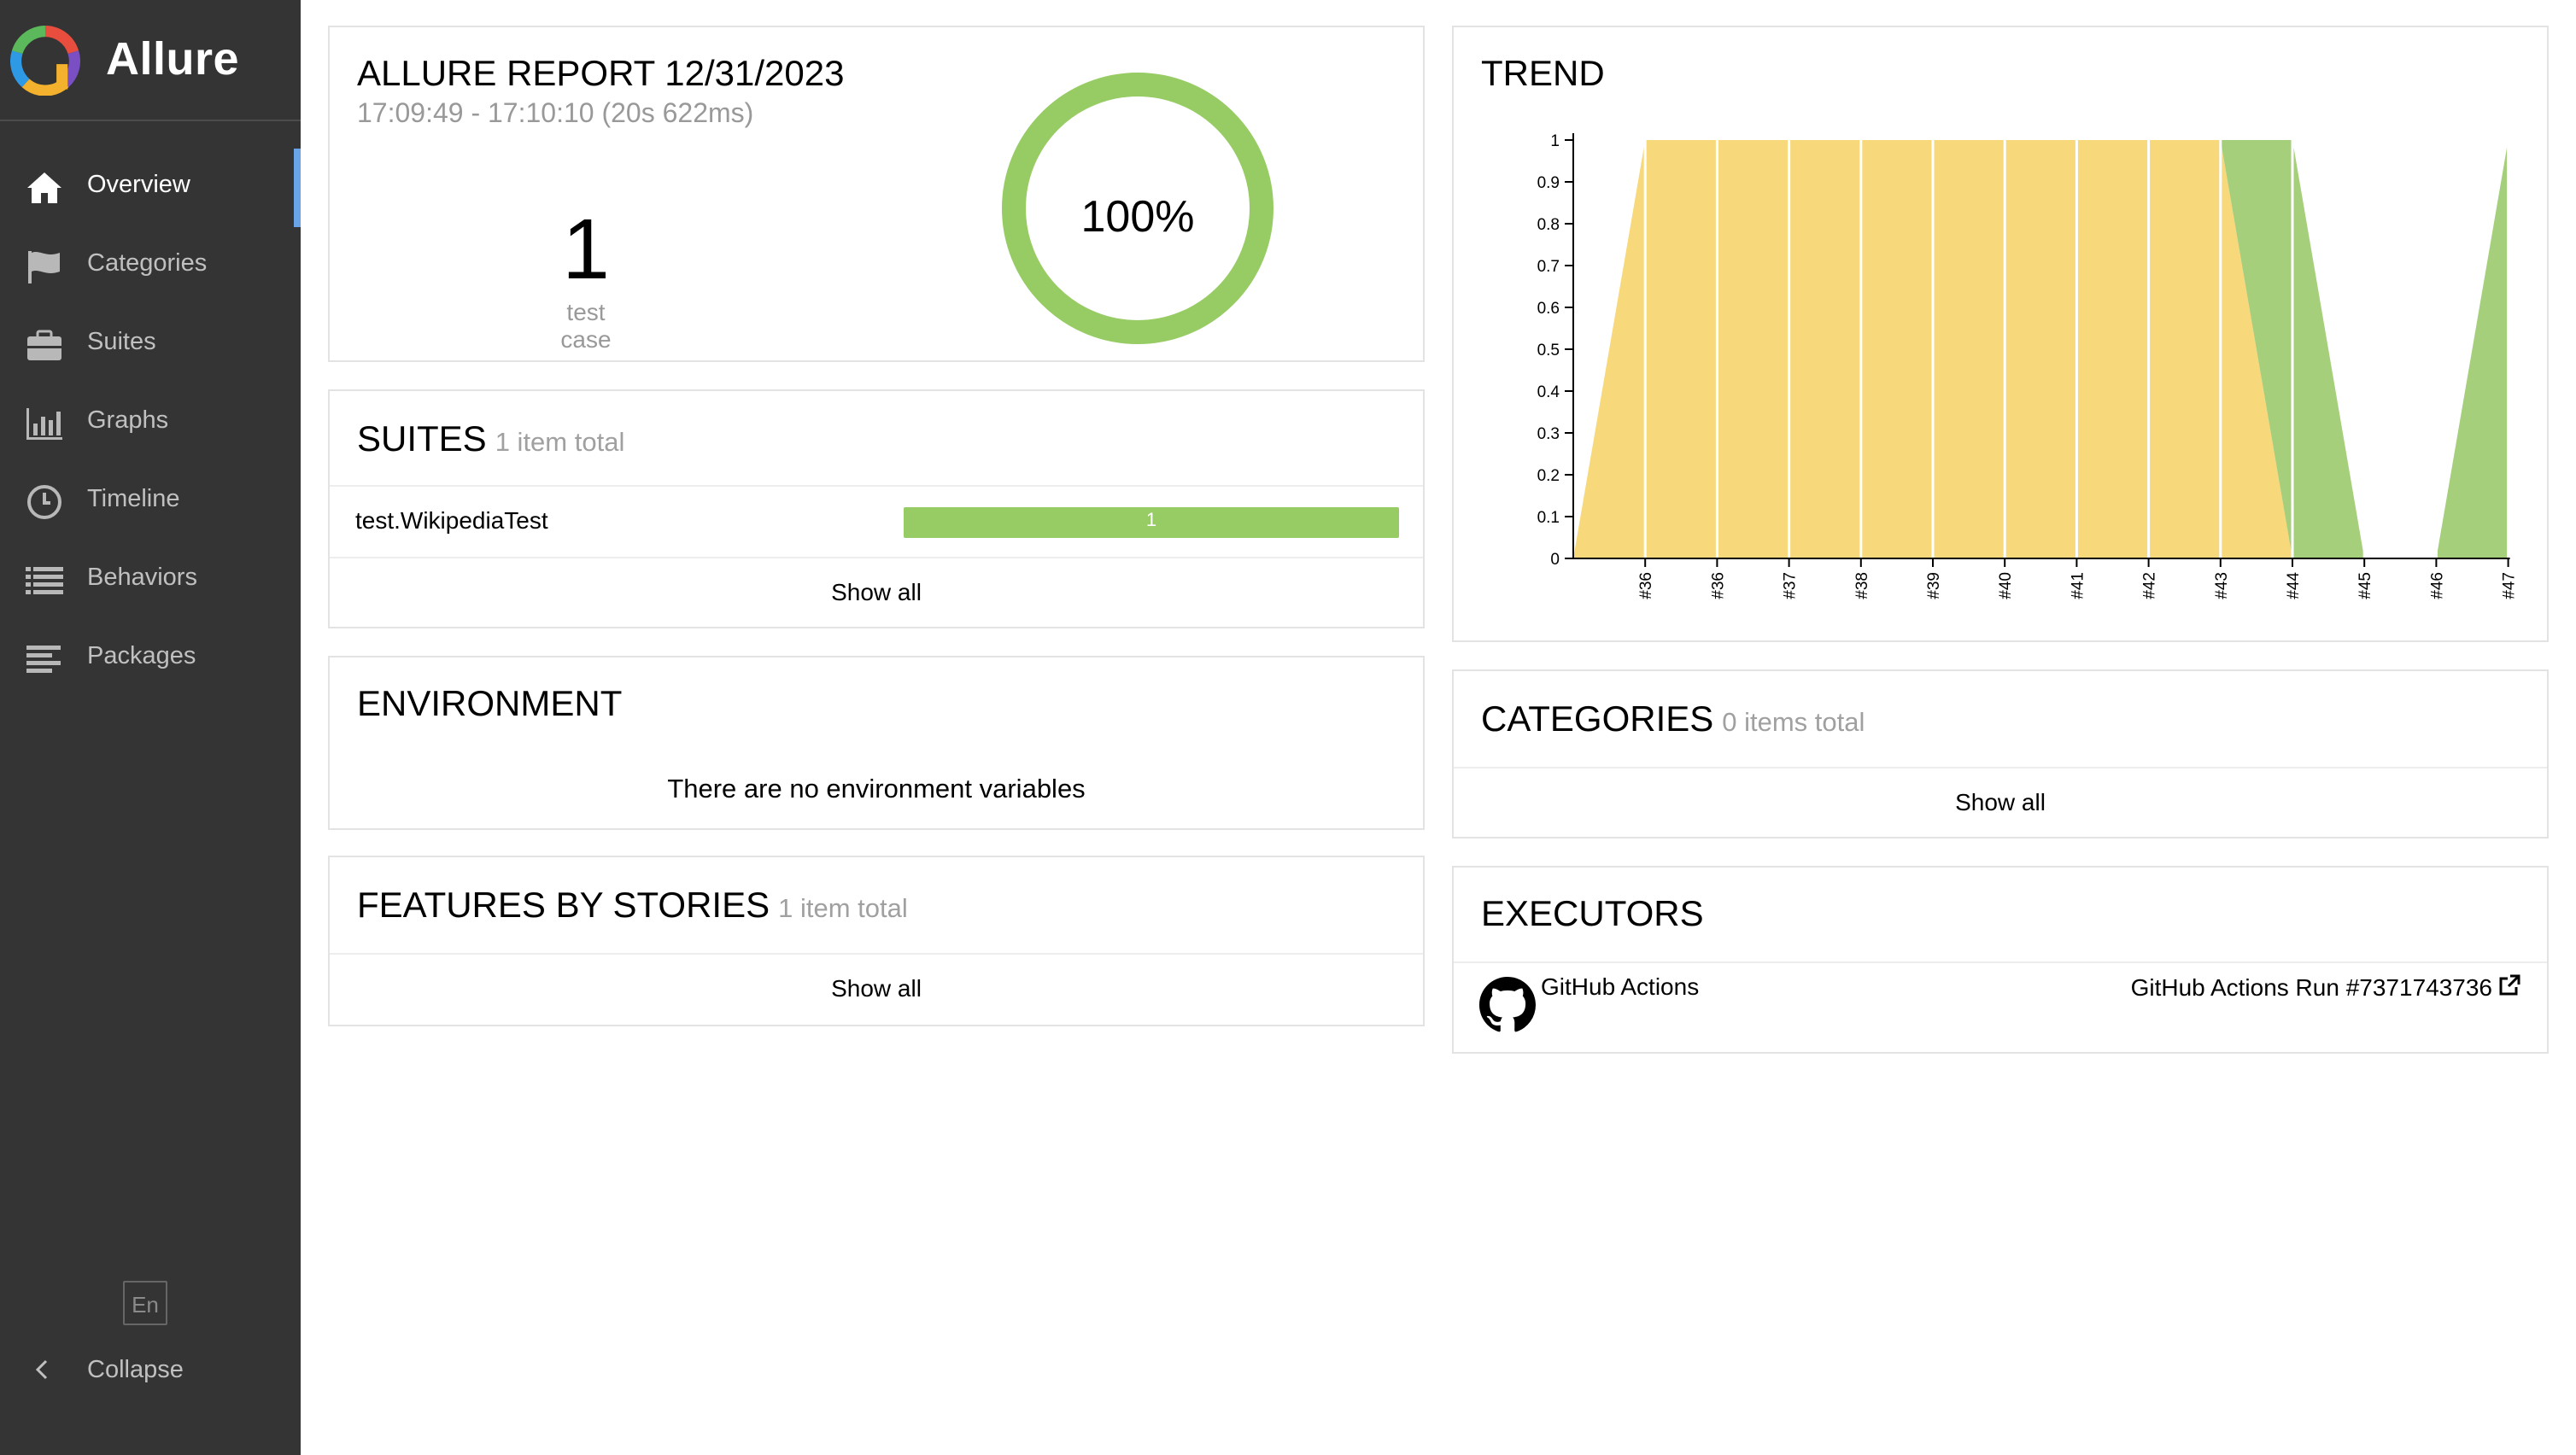 The width and height of the screenshot is (2576, 1455). Describe the element at coordinates (2006, 586) in the screenshot. I see `trend-x-tick-label: #40` at that location.